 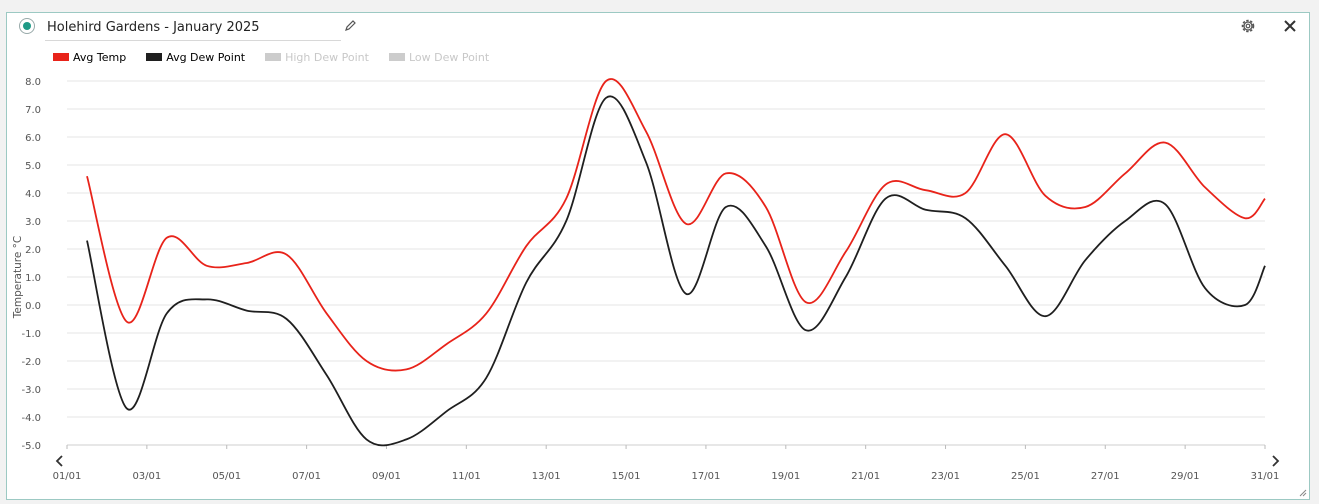 I want to click on close-icon, so click(x=1290, y=26).